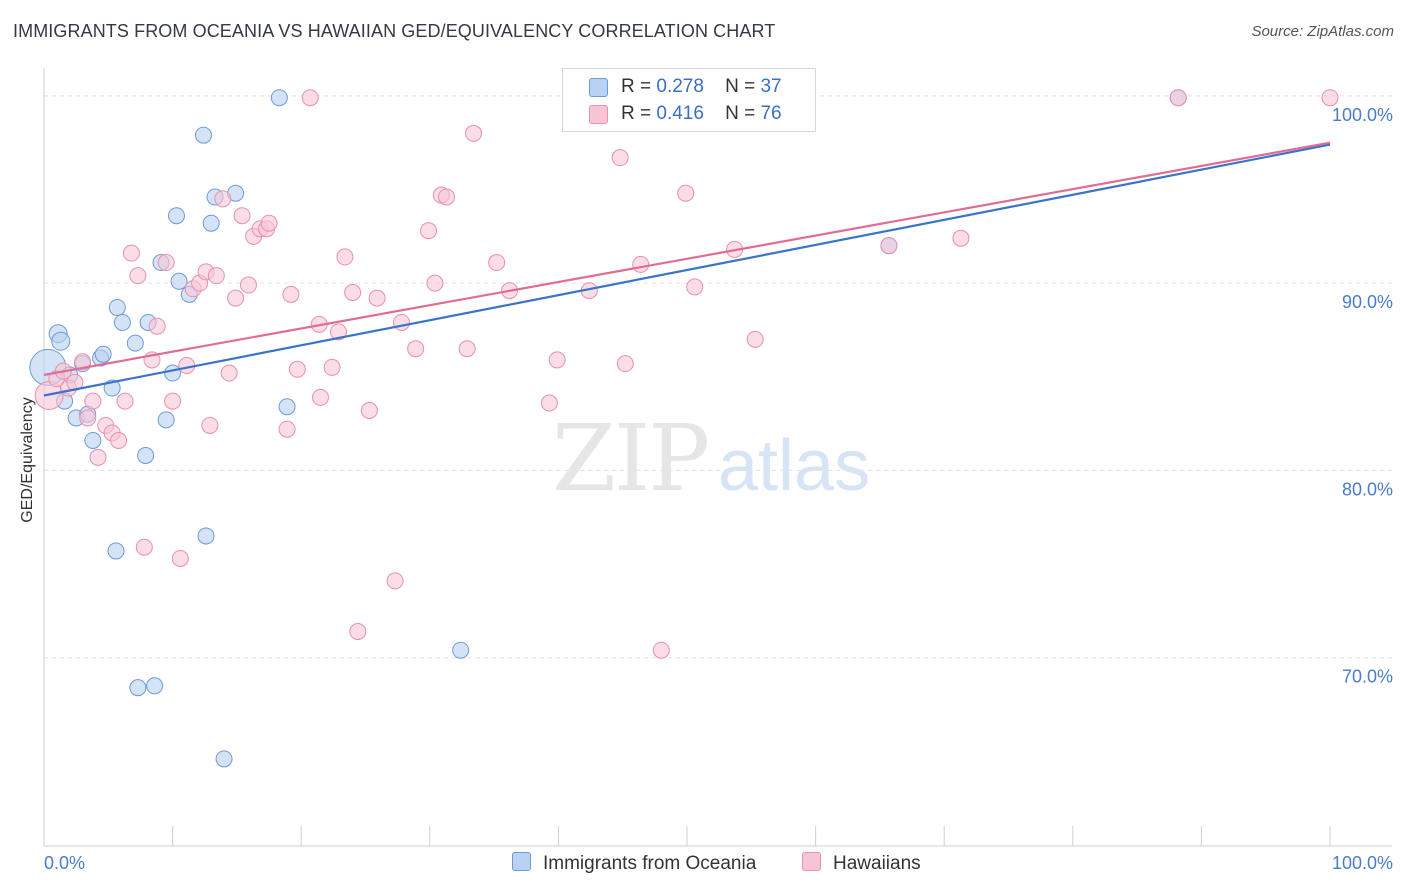 The height and width of the screenshot is (892, 1406). What do you see at coordinates (64, 863) in the screenshot?
I see `x-tick-label: 0.0%` at bounding box center [64, 863].